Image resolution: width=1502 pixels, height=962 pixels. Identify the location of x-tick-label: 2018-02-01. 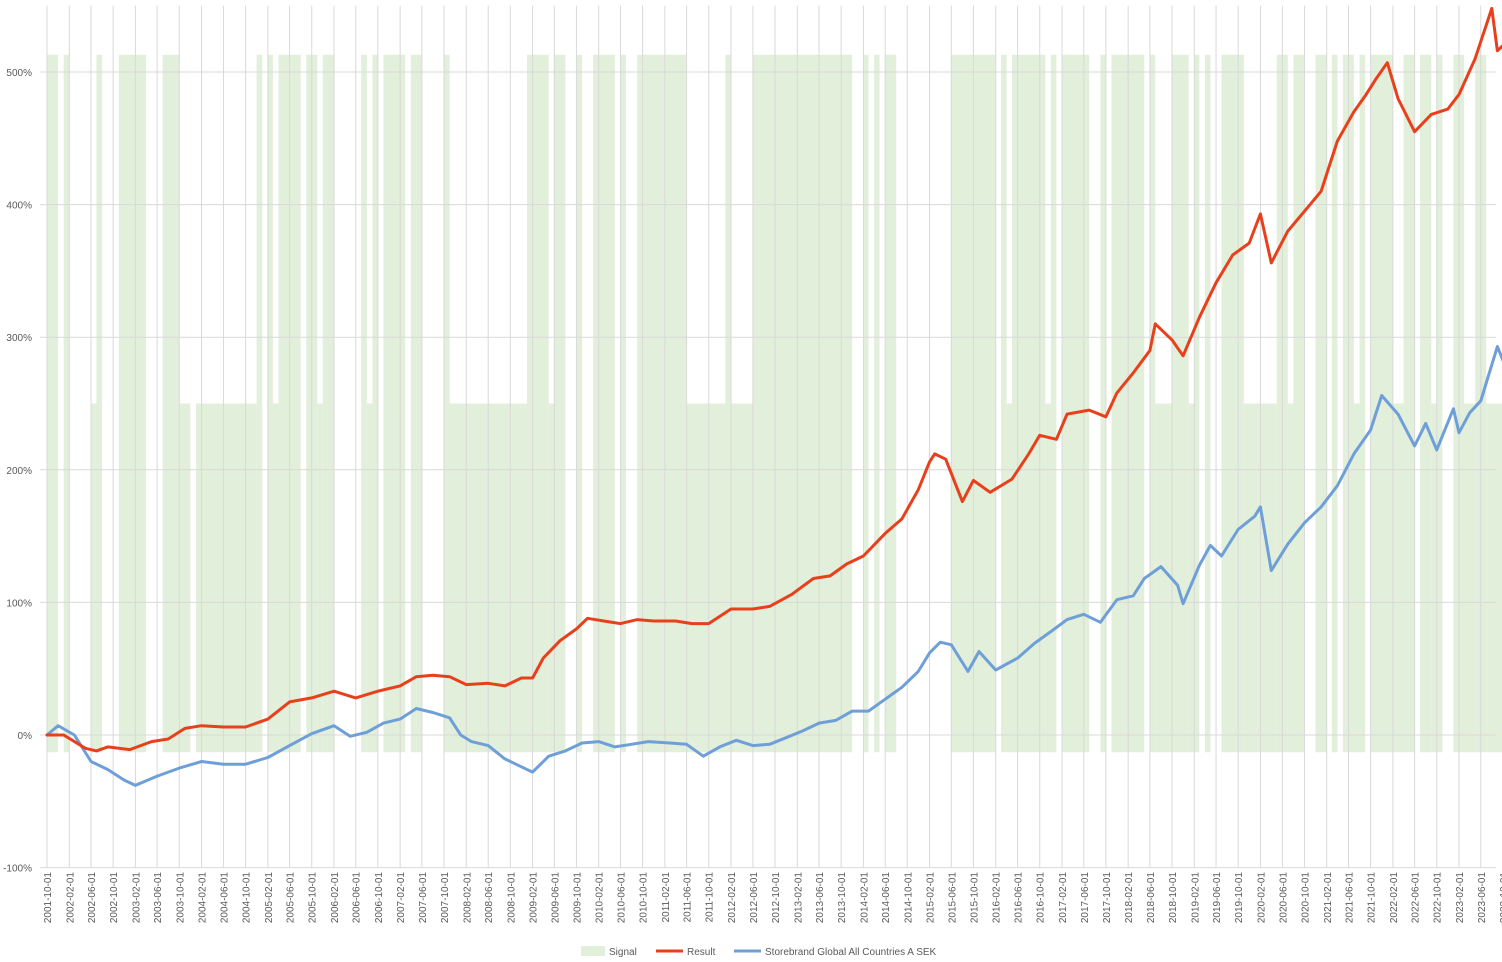
(1129, 898).